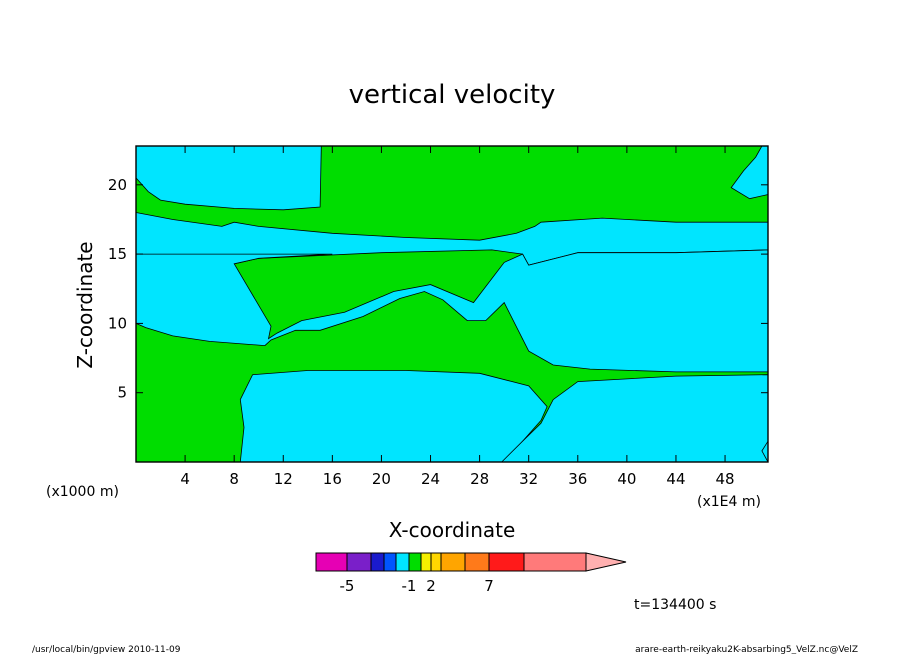 This screenshot has height=654, width=904. Describe the element at coordinates (725, 479) in the screenshot. I see `x-tick-label: 48` at that location.